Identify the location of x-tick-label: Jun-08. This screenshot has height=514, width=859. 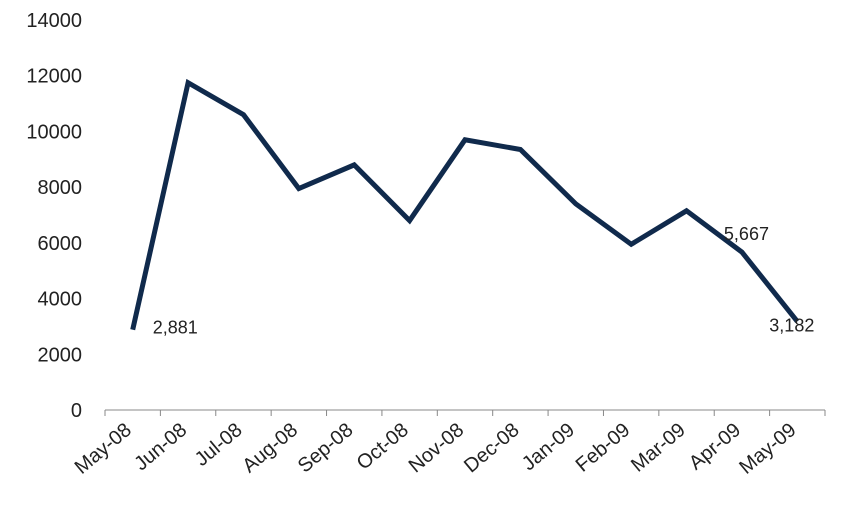
(160, 447).